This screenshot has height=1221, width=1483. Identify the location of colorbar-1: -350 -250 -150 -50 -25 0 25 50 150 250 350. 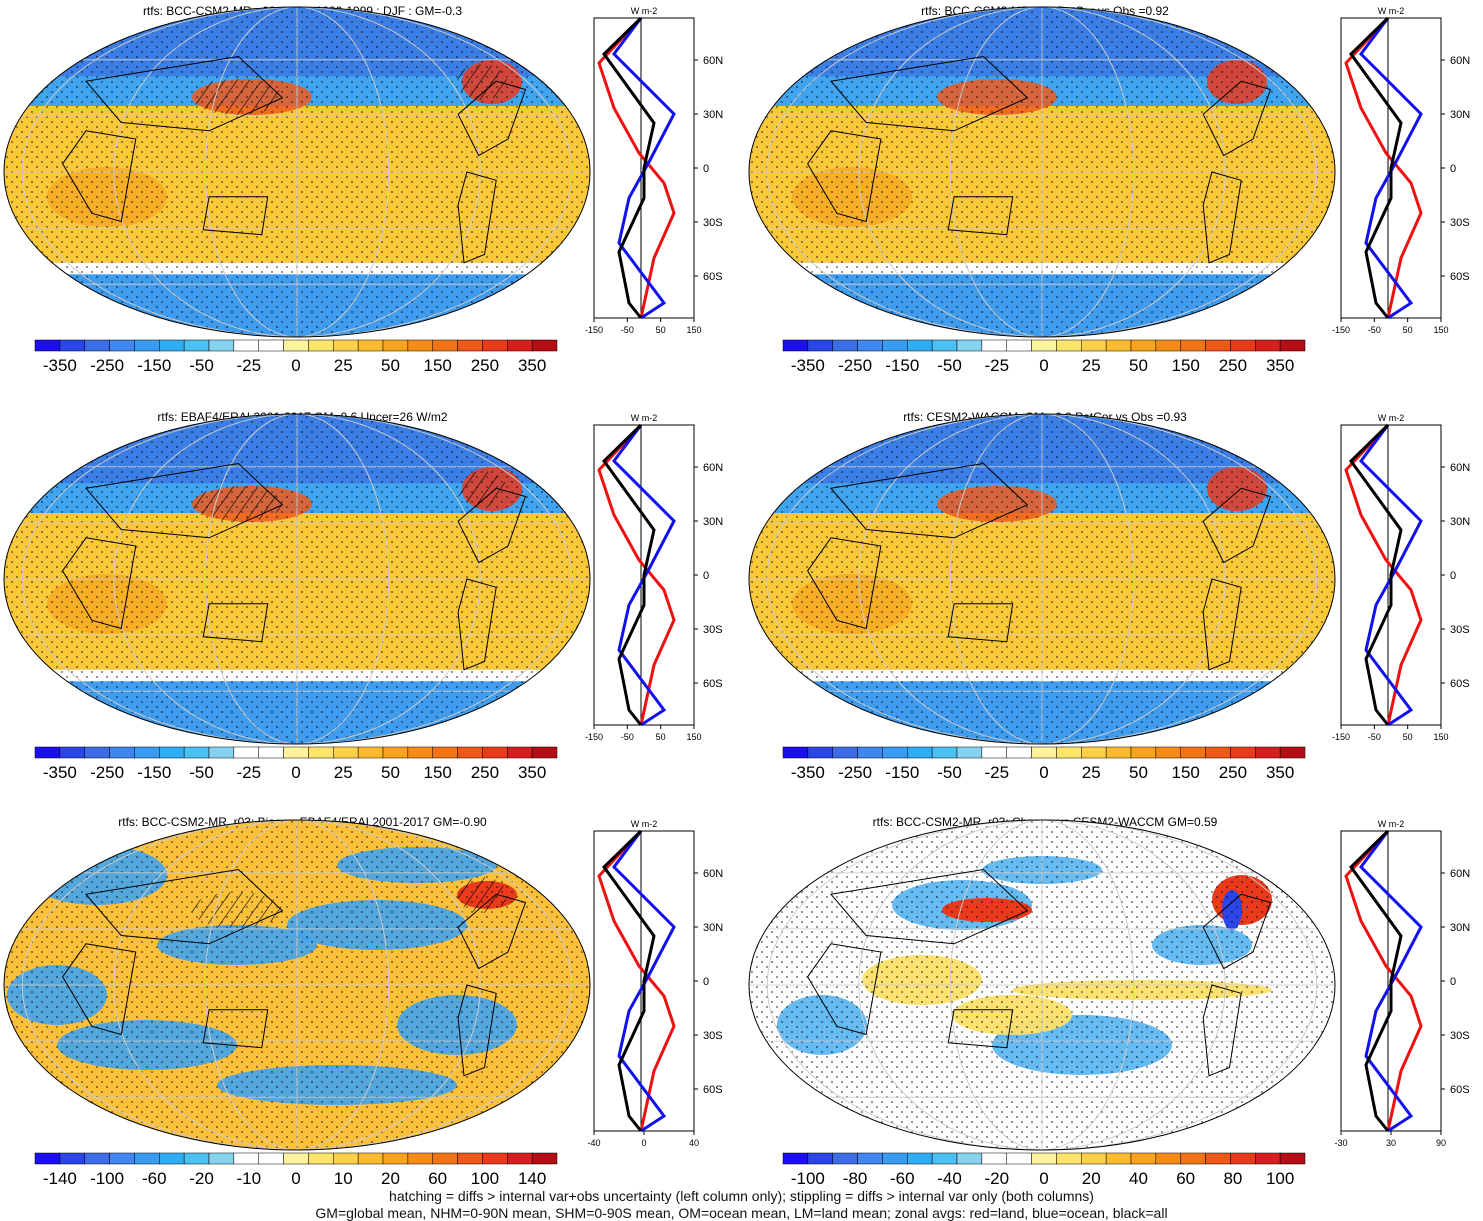
(296, 357).